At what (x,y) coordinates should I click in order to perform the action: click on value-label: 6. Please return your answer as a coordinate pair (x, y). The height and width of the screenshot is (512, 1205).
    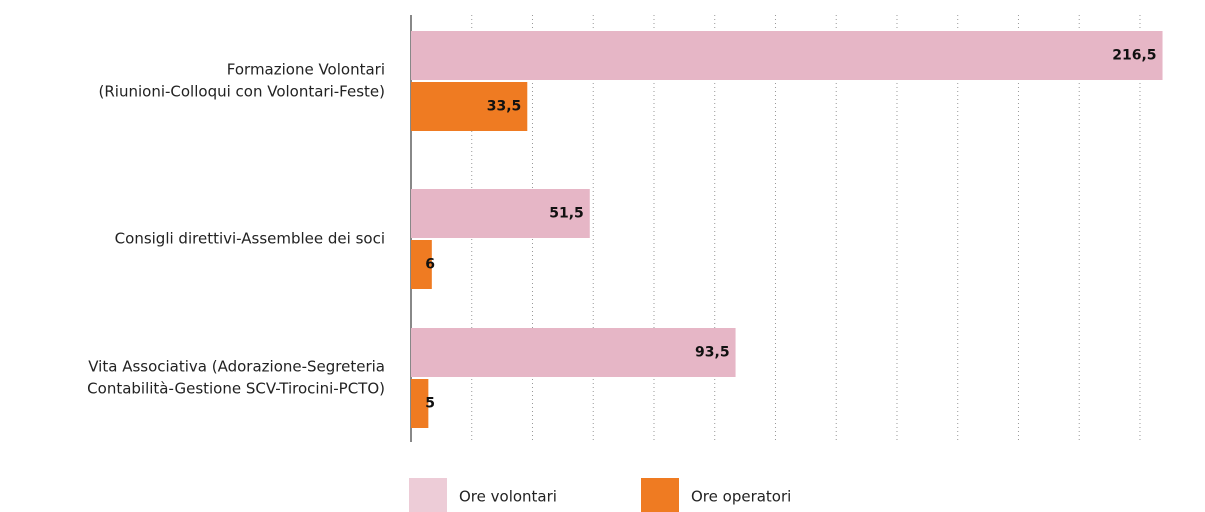
    Looking at the image, I should click on (430, 265).